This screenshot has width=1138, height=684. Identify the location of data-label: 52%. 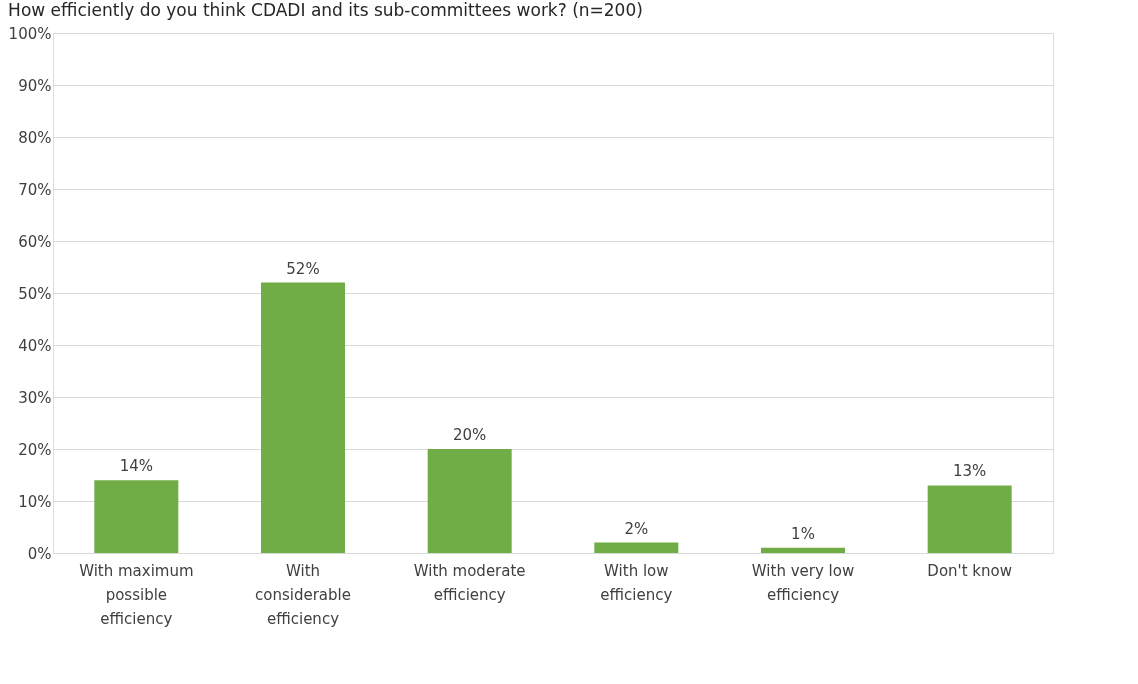
(303, 268).